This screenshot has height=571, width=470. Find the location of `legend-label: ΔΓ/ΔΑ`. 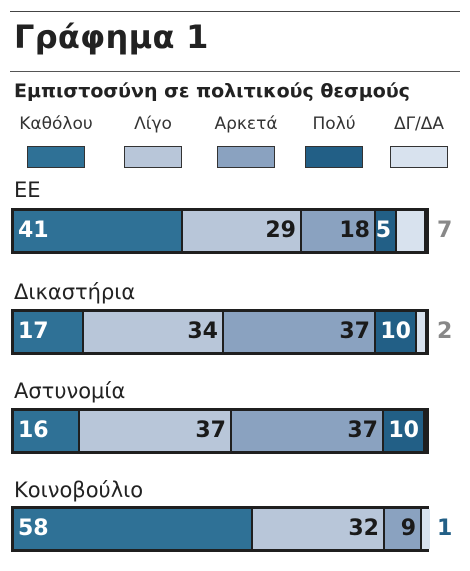

legend-label: ΔΓ/ΔΑ is located at coordinates (419, 124).